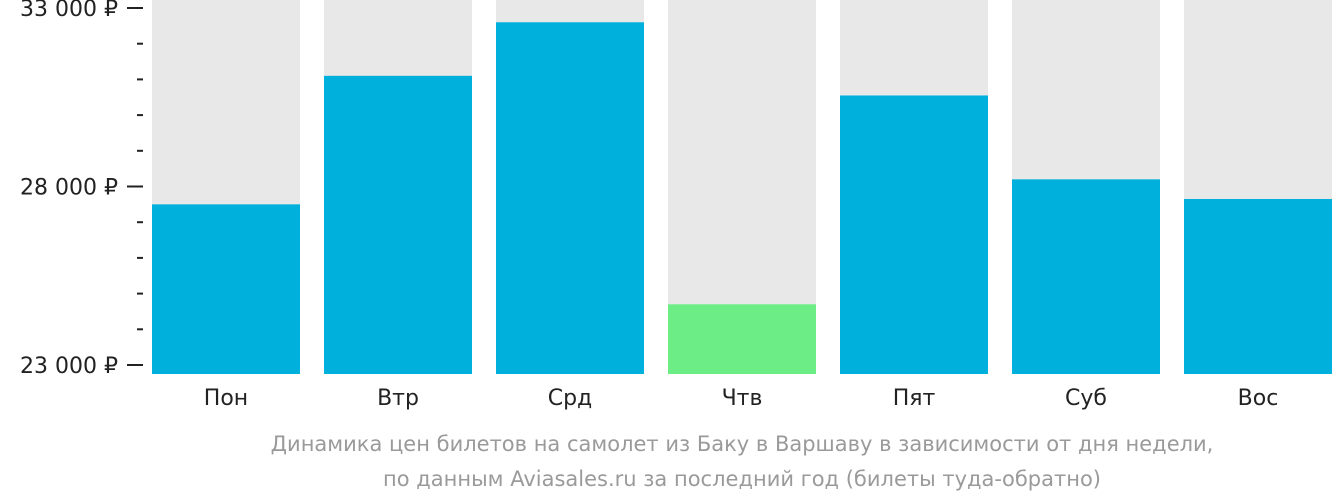 This screenshot has width=1332, height=502. What do you see at coordinates (69, 11) in the screenshot?
I see `y-tick-label: 33 000 ₽` at bounding box center [69, 11].